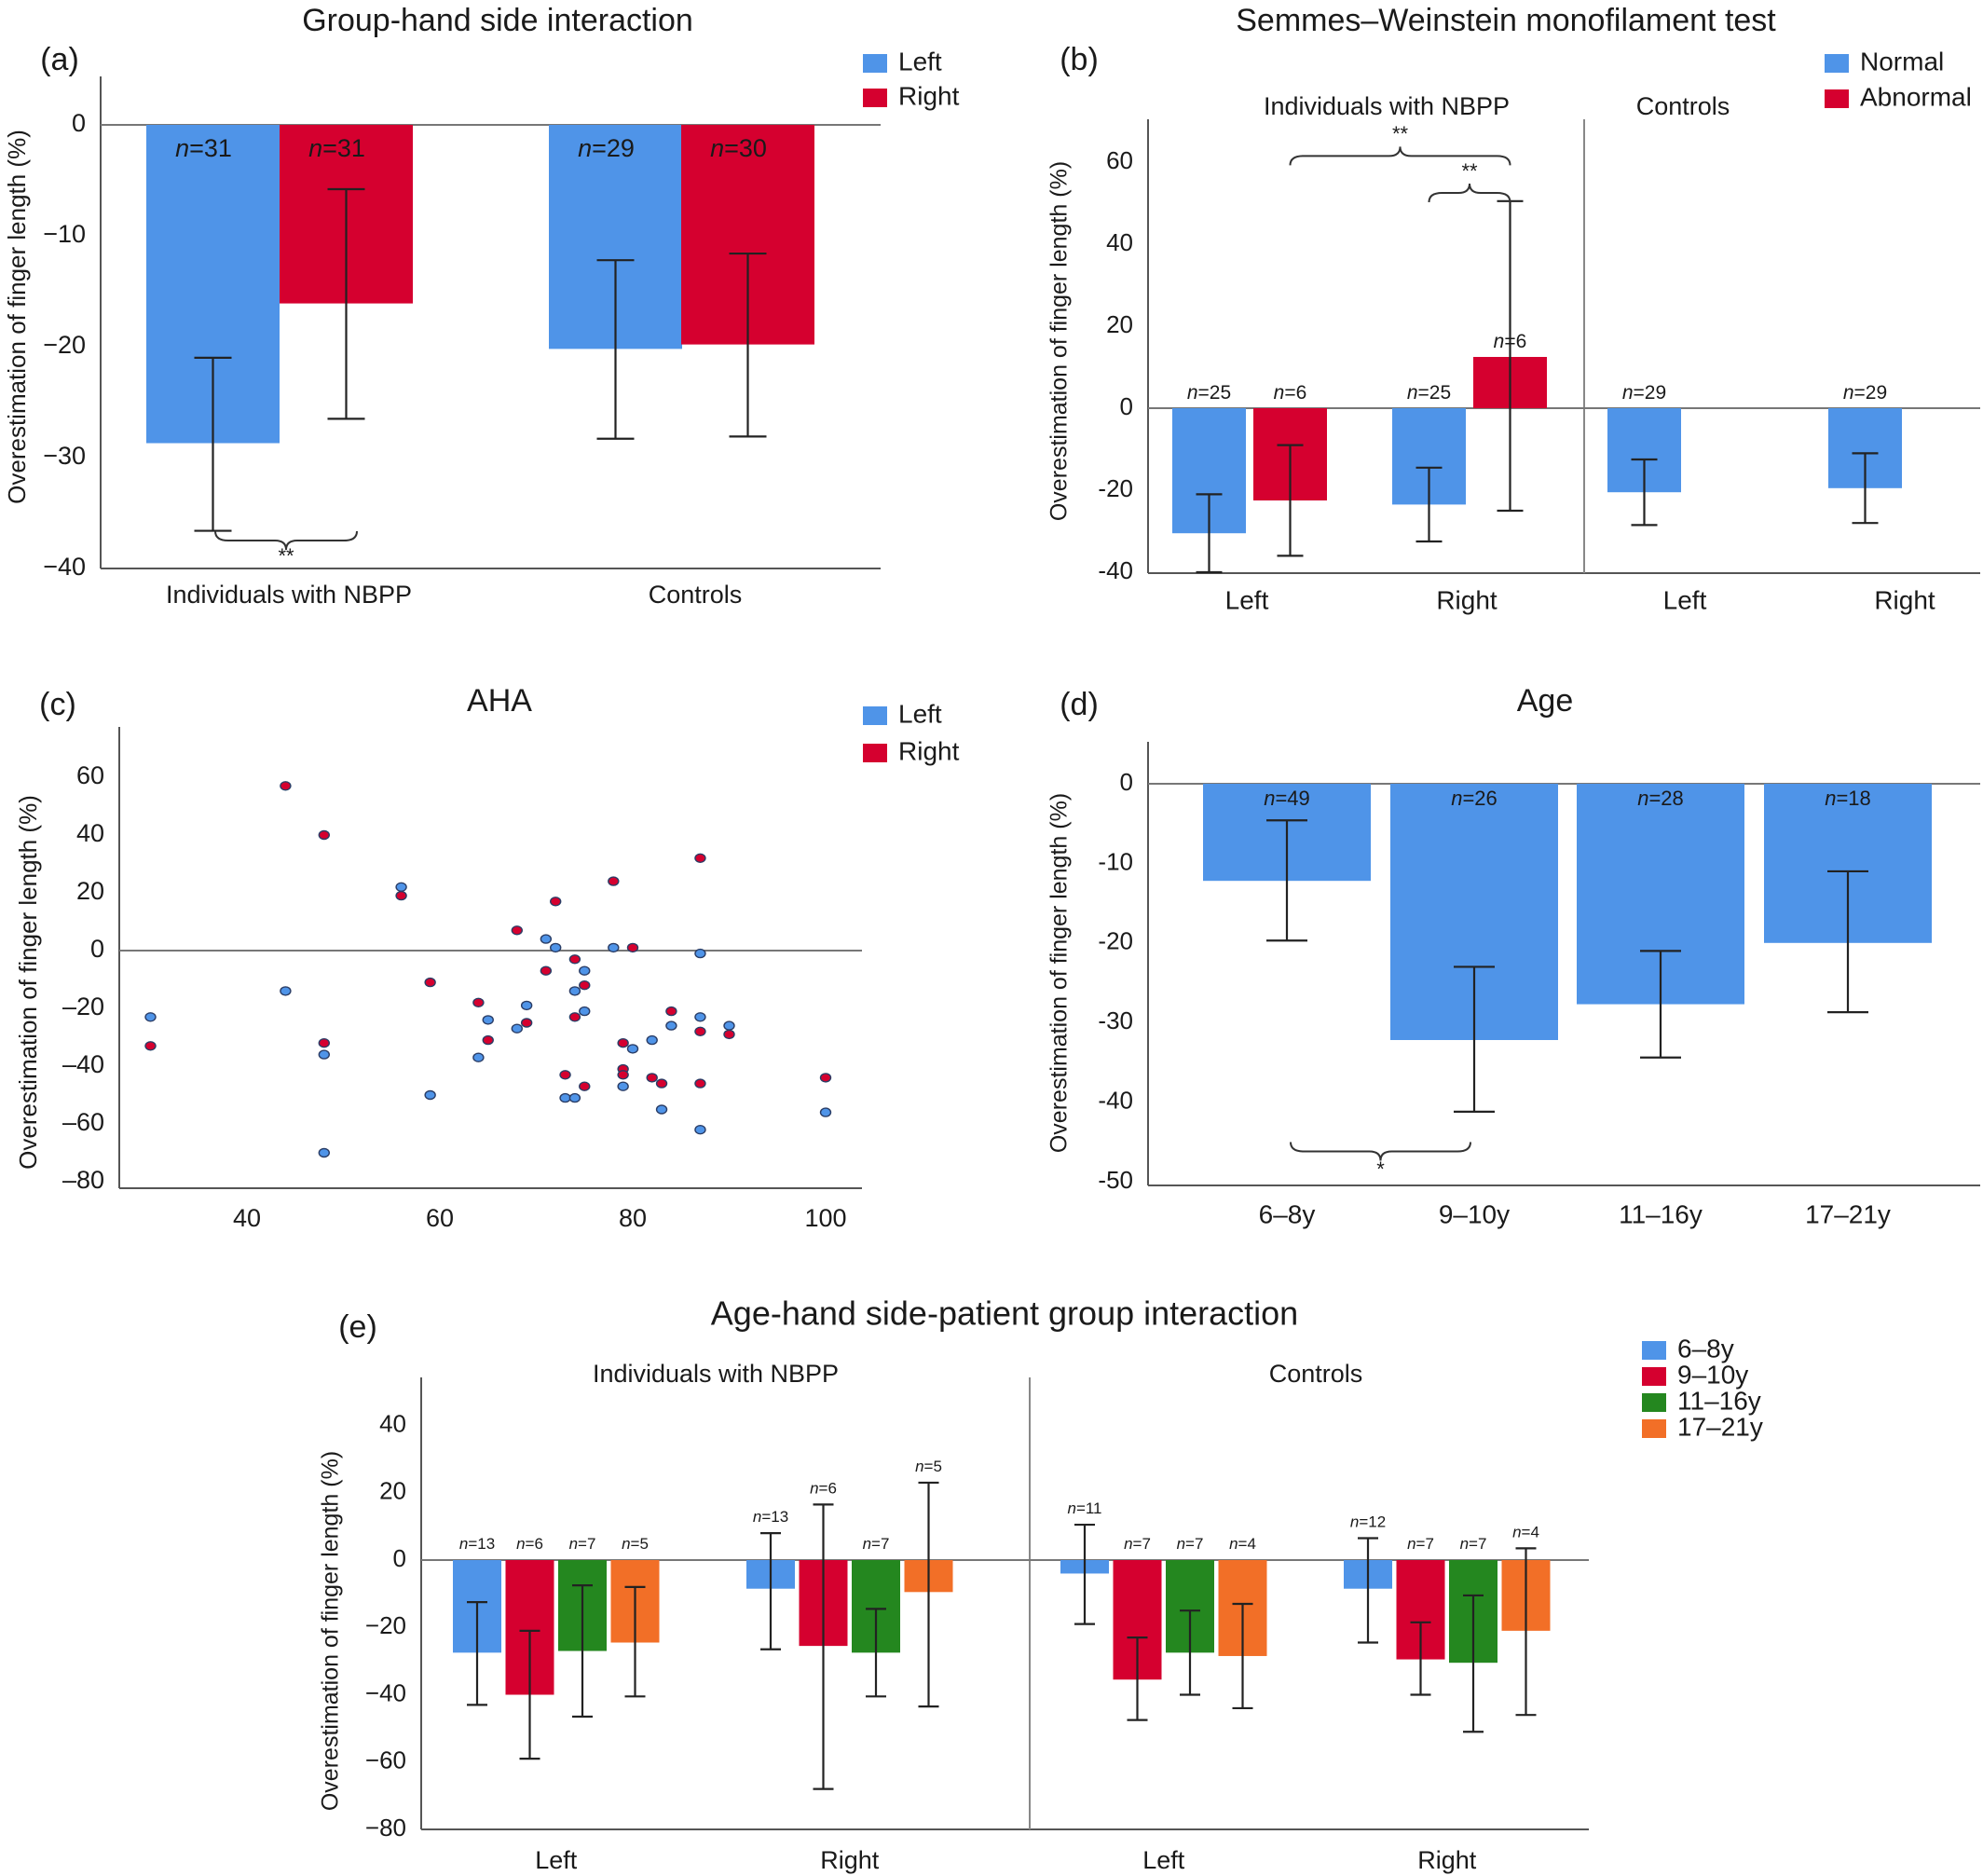  Describe the element at coordinates (1380, 1169) in the screenshot. I see `significance-label: *` at that location.